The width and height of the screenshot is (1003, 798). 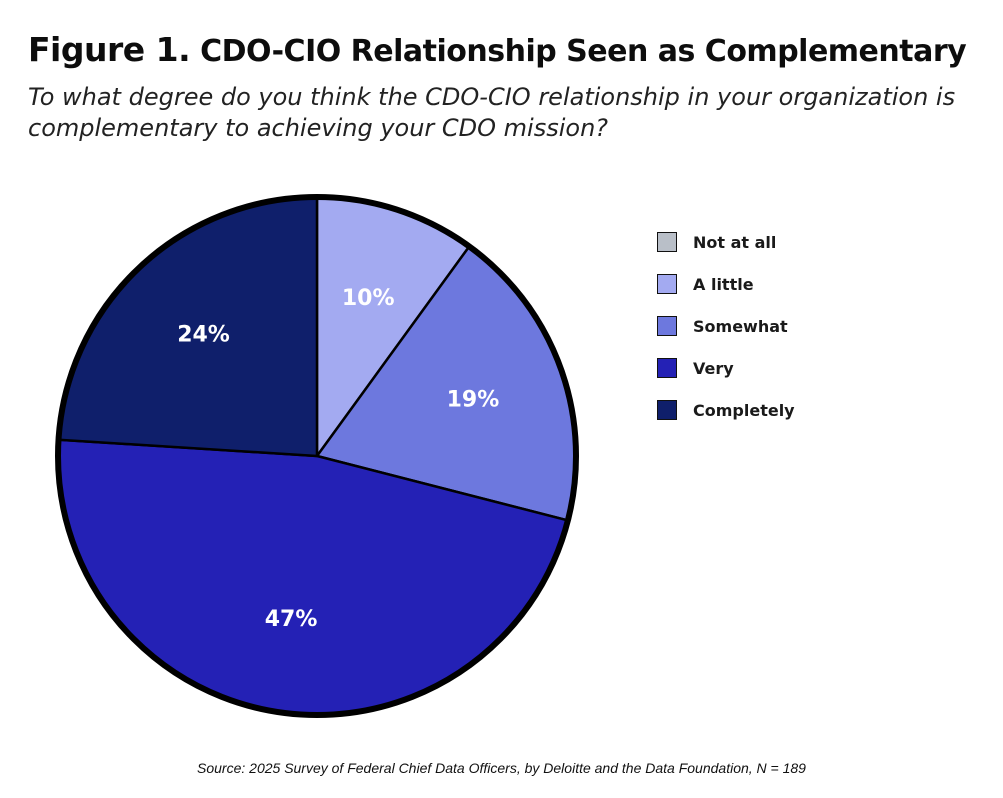 I want to click on legend-item: Completely, so click(x=726, y=410).